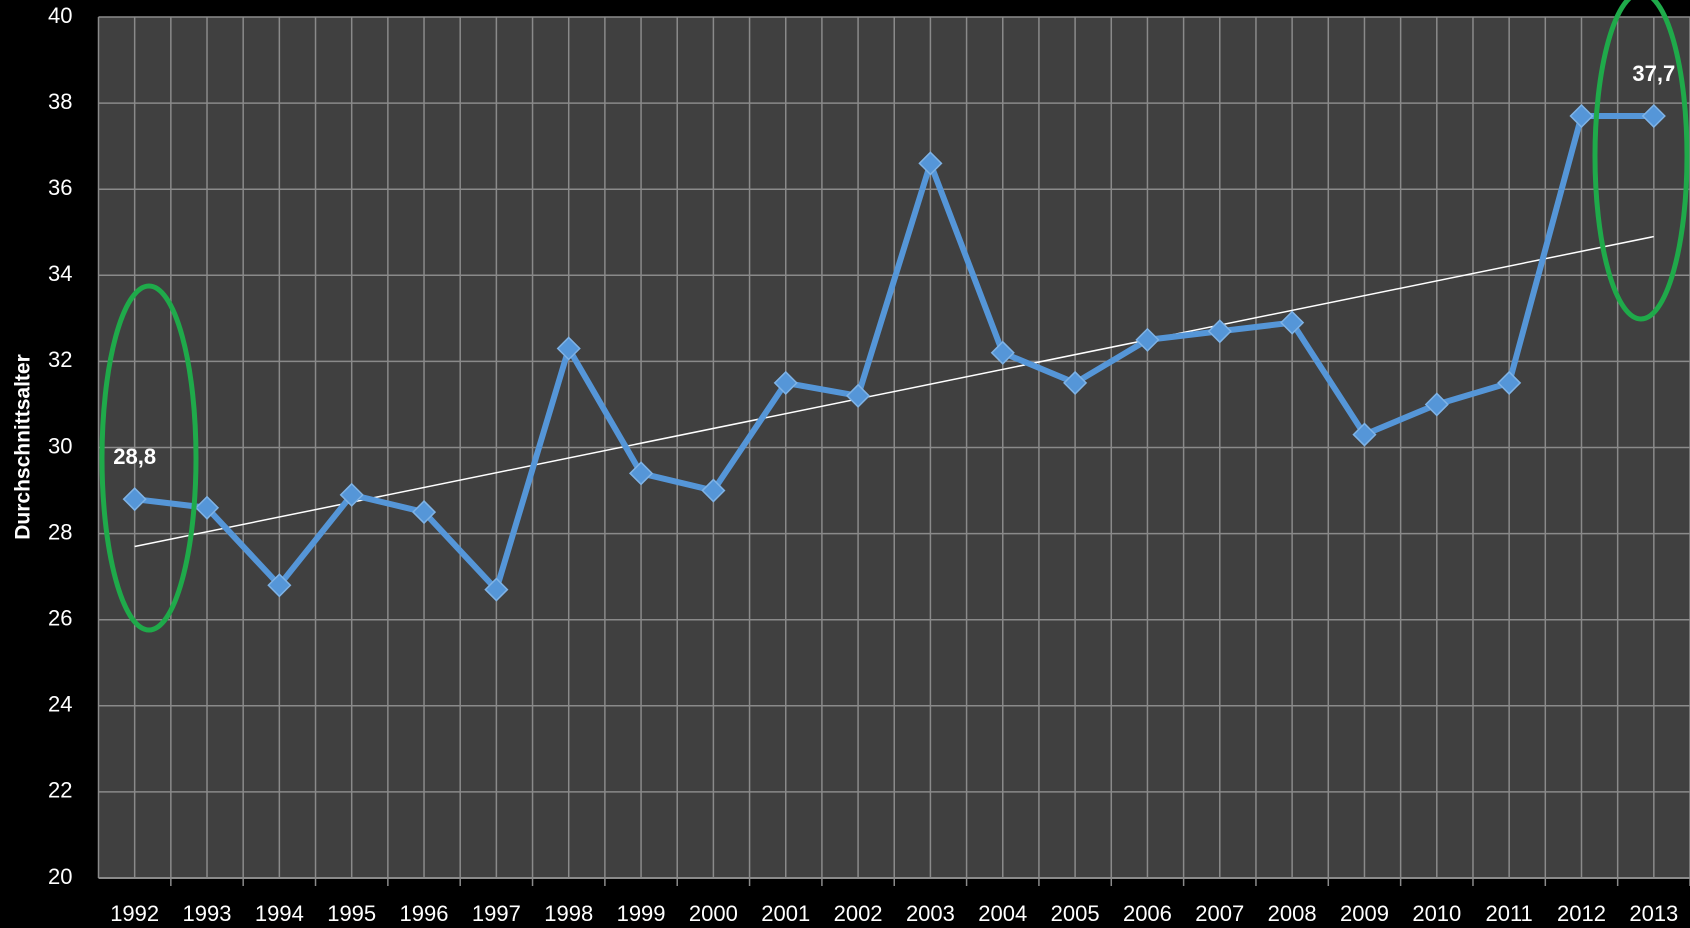  Describe the element at coordinates (1219, 913) in the screenshot. I see `x-tick-label: 2007` at that location.